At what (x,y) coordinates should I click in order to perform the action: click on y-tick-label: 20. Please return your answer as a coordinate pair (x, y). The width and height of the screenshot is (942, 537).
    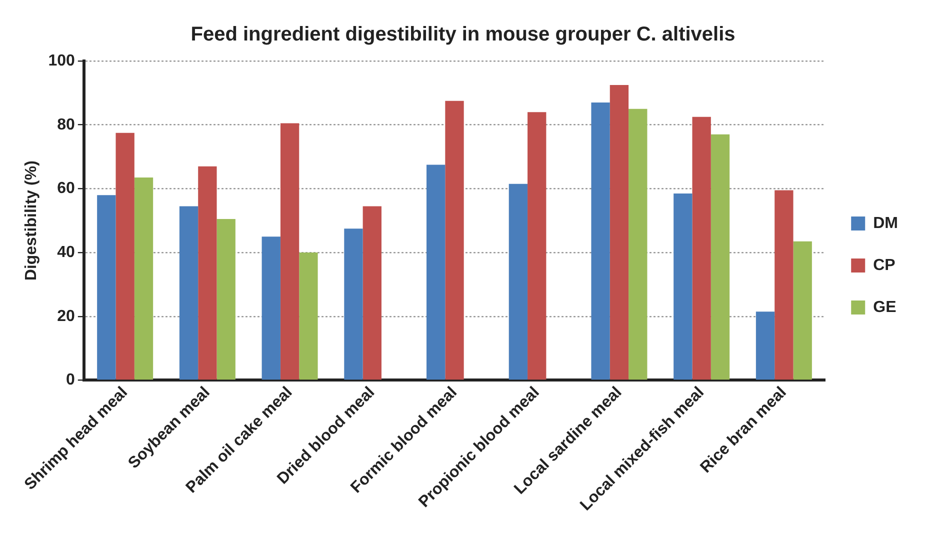
    Looking at the image, I should click on (66, 316).